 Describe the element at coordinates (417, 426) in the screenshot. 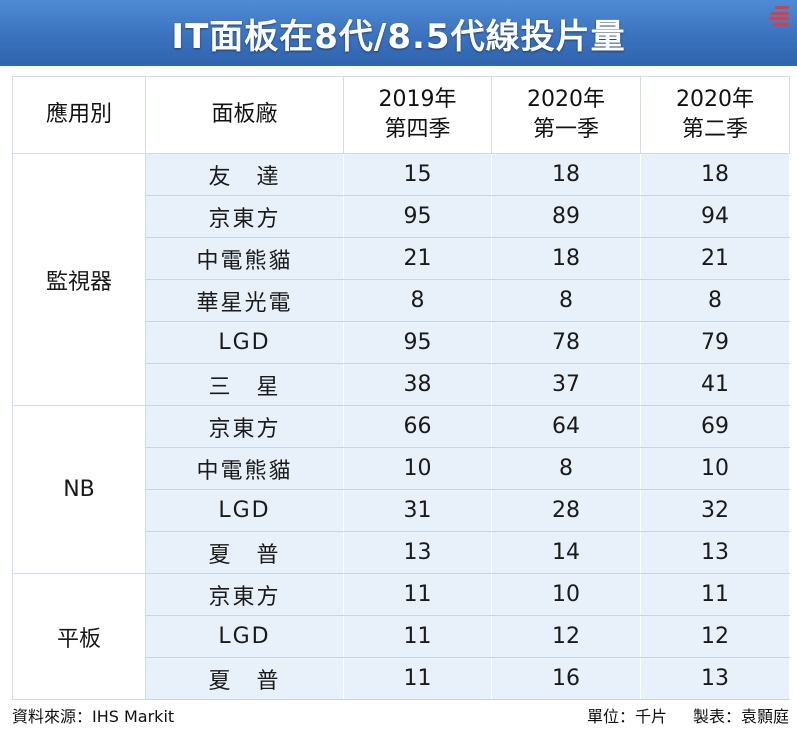

I see `value-cell: 66` at that location.